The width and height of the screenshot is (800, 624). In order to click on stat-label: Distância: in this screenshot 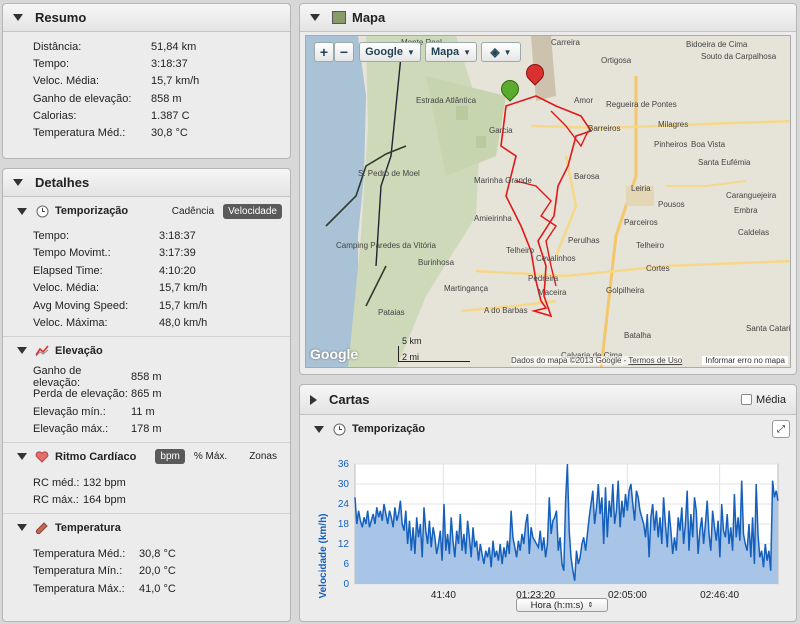, I will do `click(57, 46)`.